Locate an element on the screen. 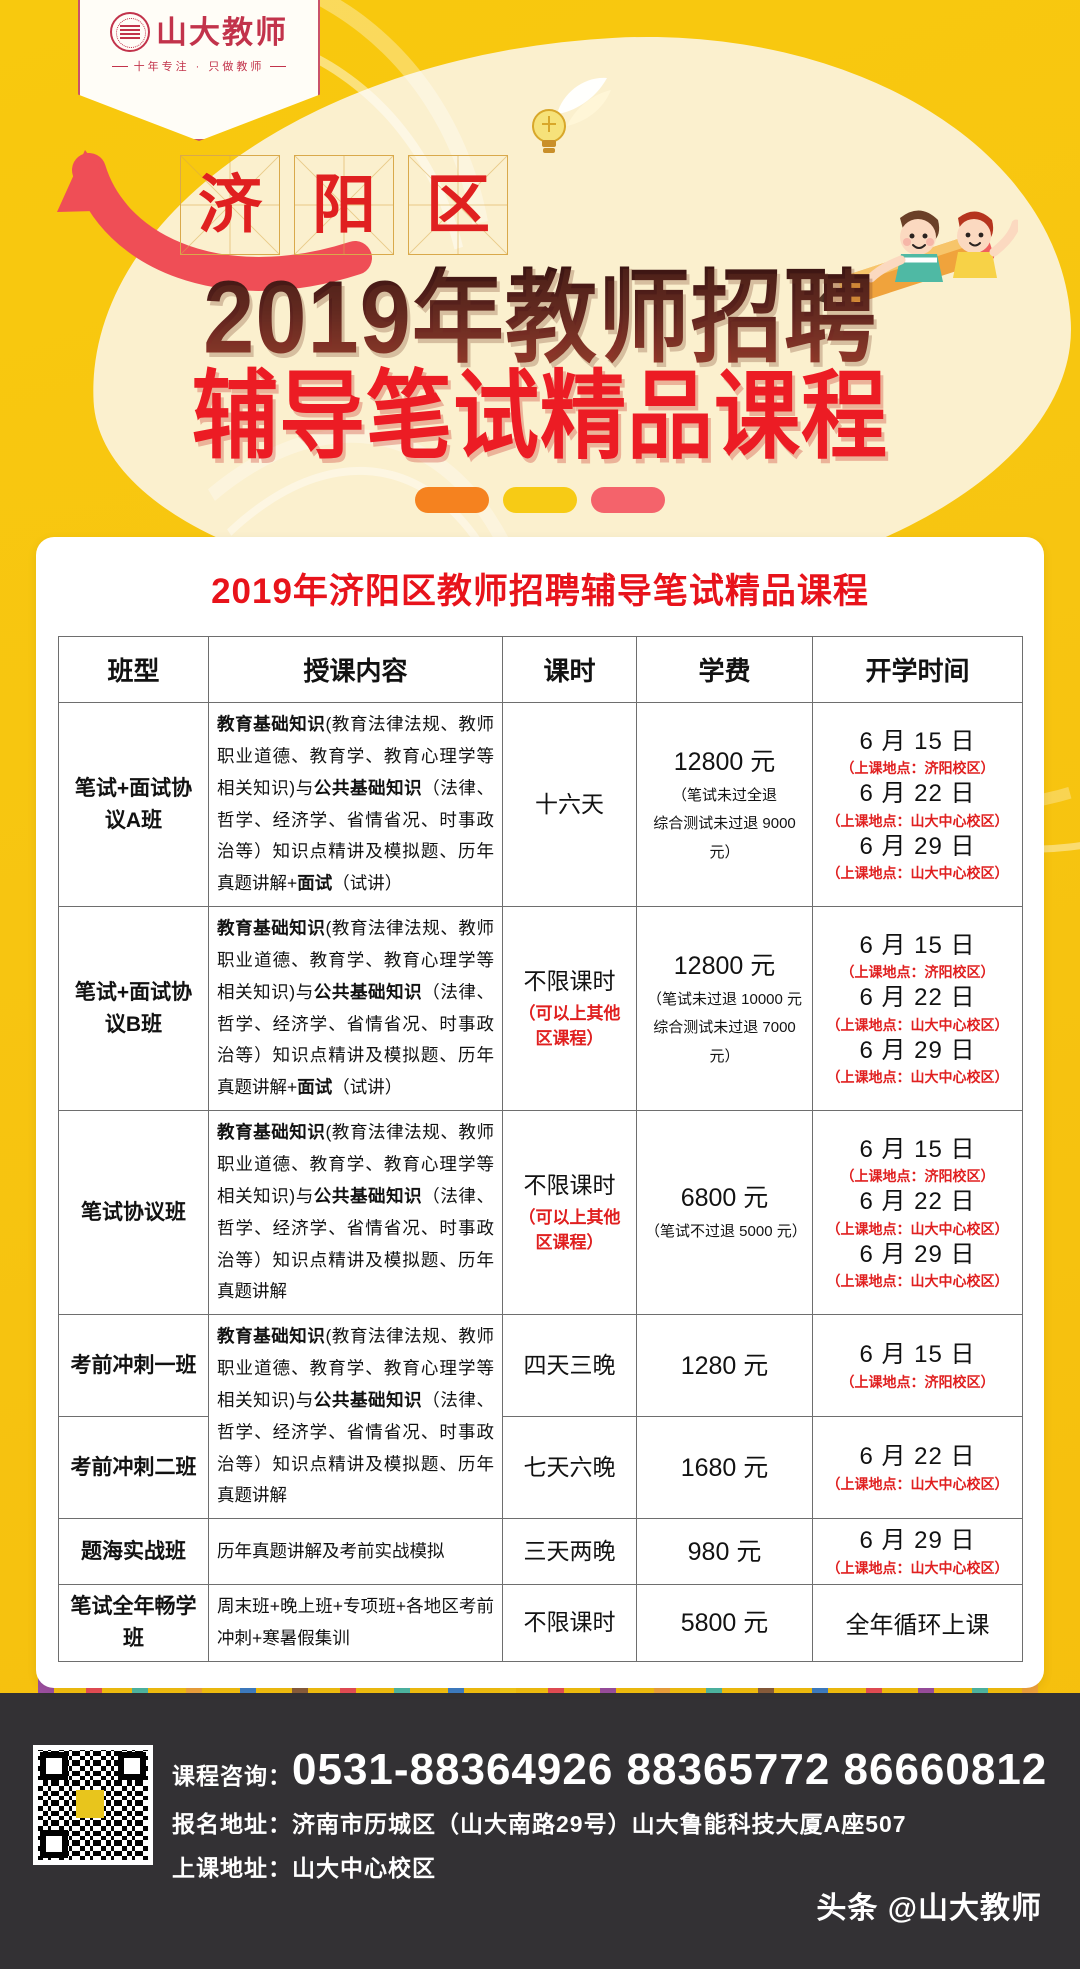  region-title: 济 阳 区 is located at coordinates (344, 205).